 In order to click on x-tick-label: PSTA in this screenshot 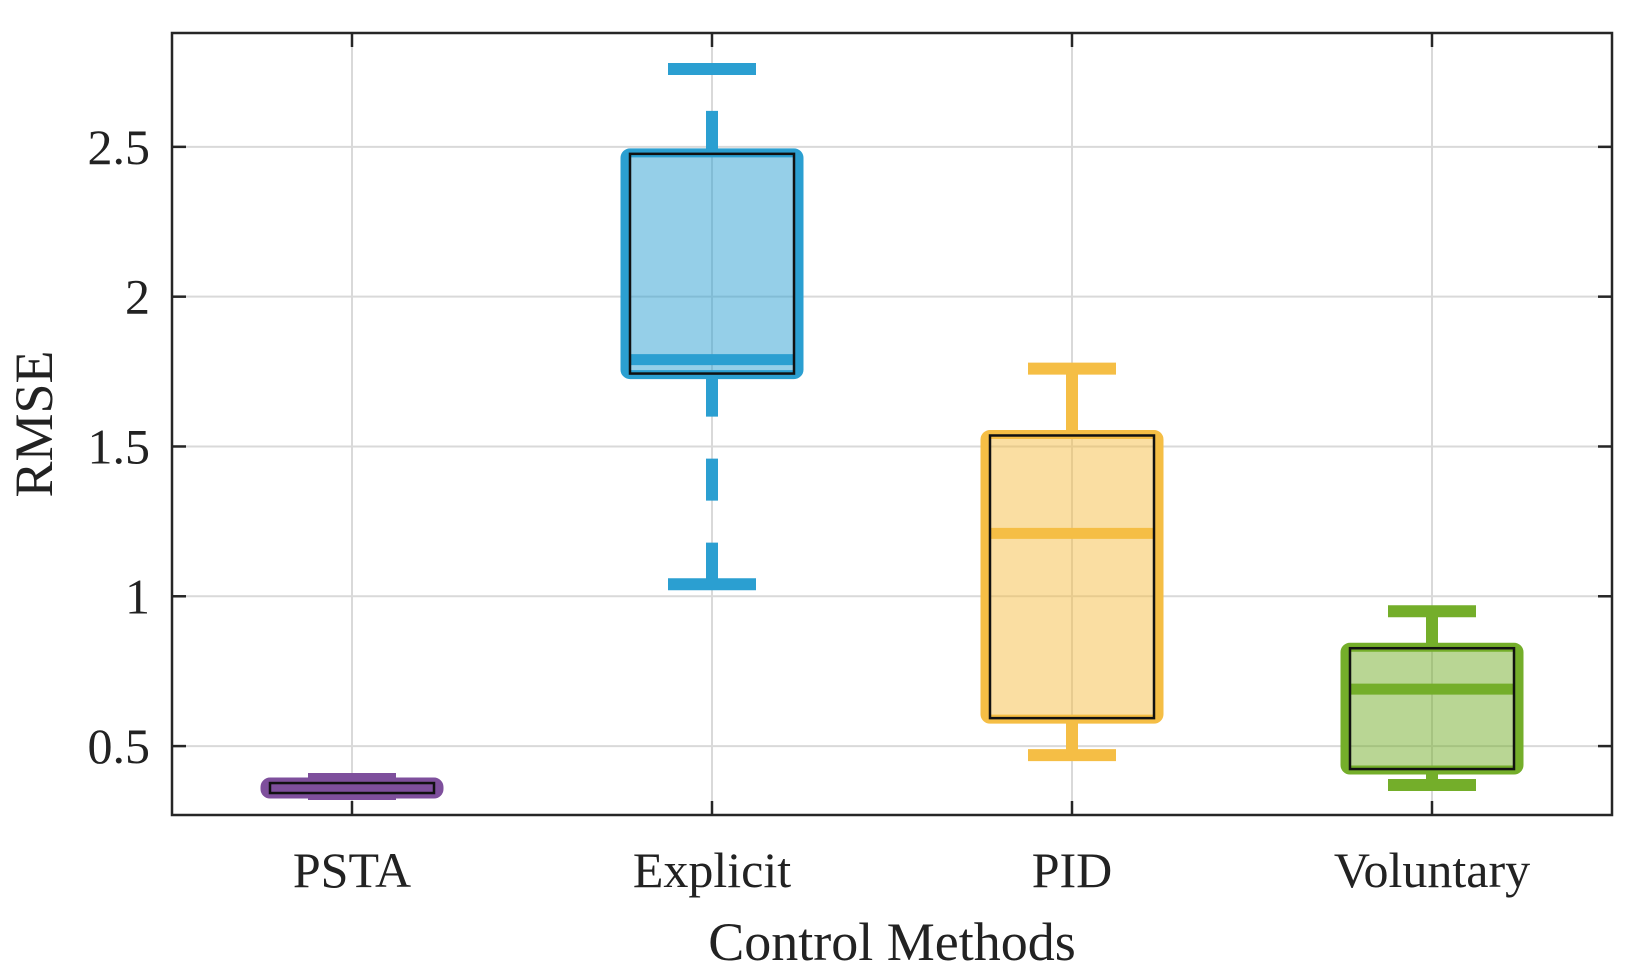, I will do `click(352, 870)`.